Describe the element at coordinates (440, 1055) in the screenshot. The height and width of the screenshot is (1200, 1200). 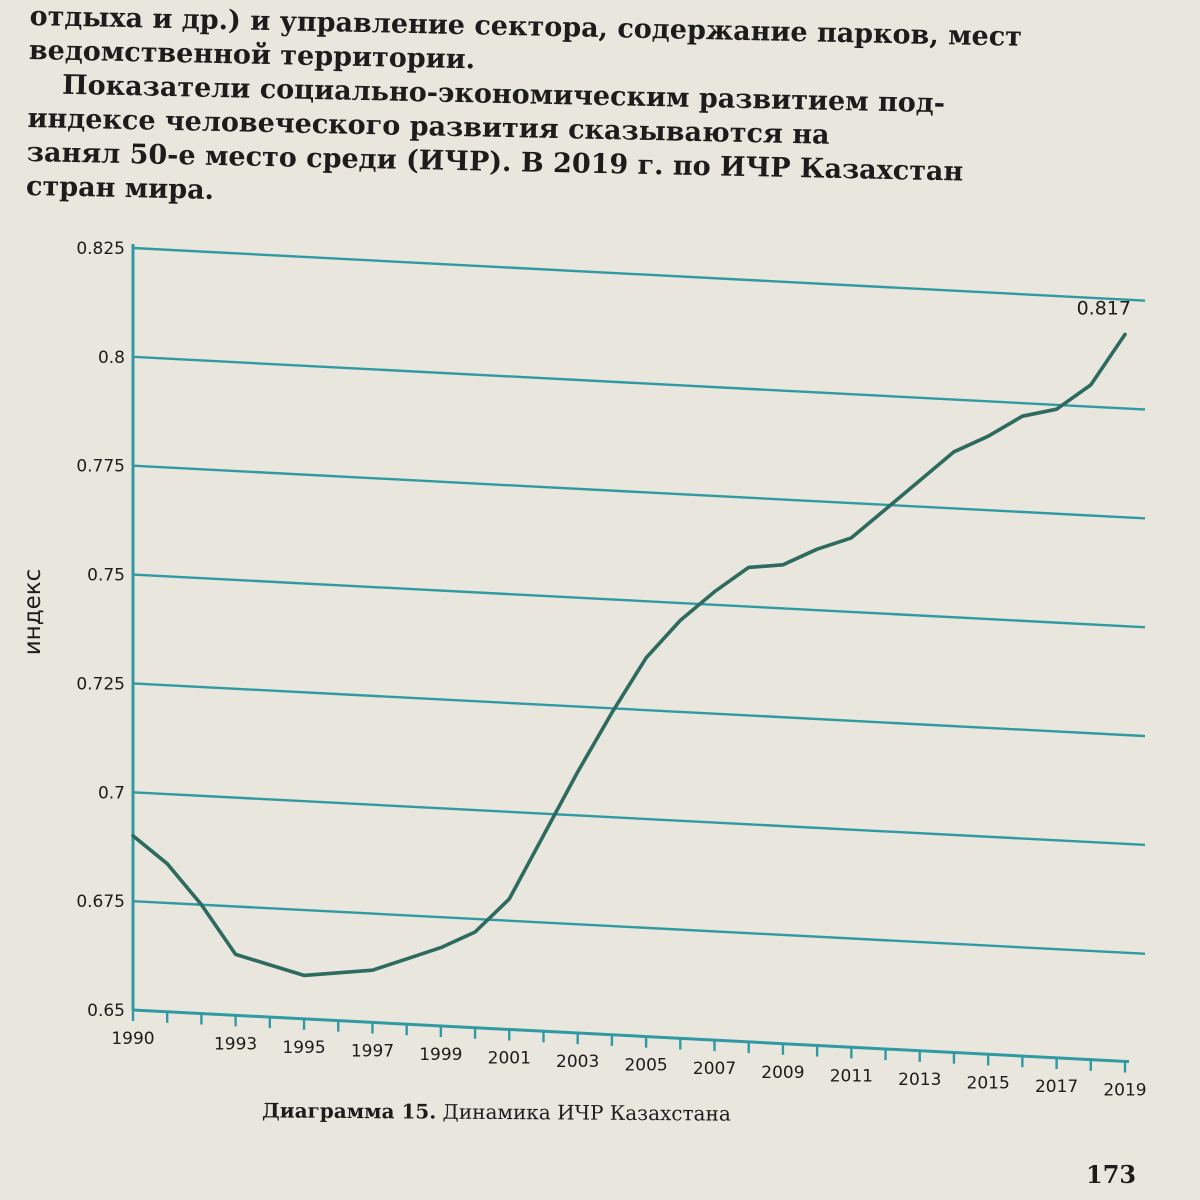
I see `x-tick-label: 1999` at that location.